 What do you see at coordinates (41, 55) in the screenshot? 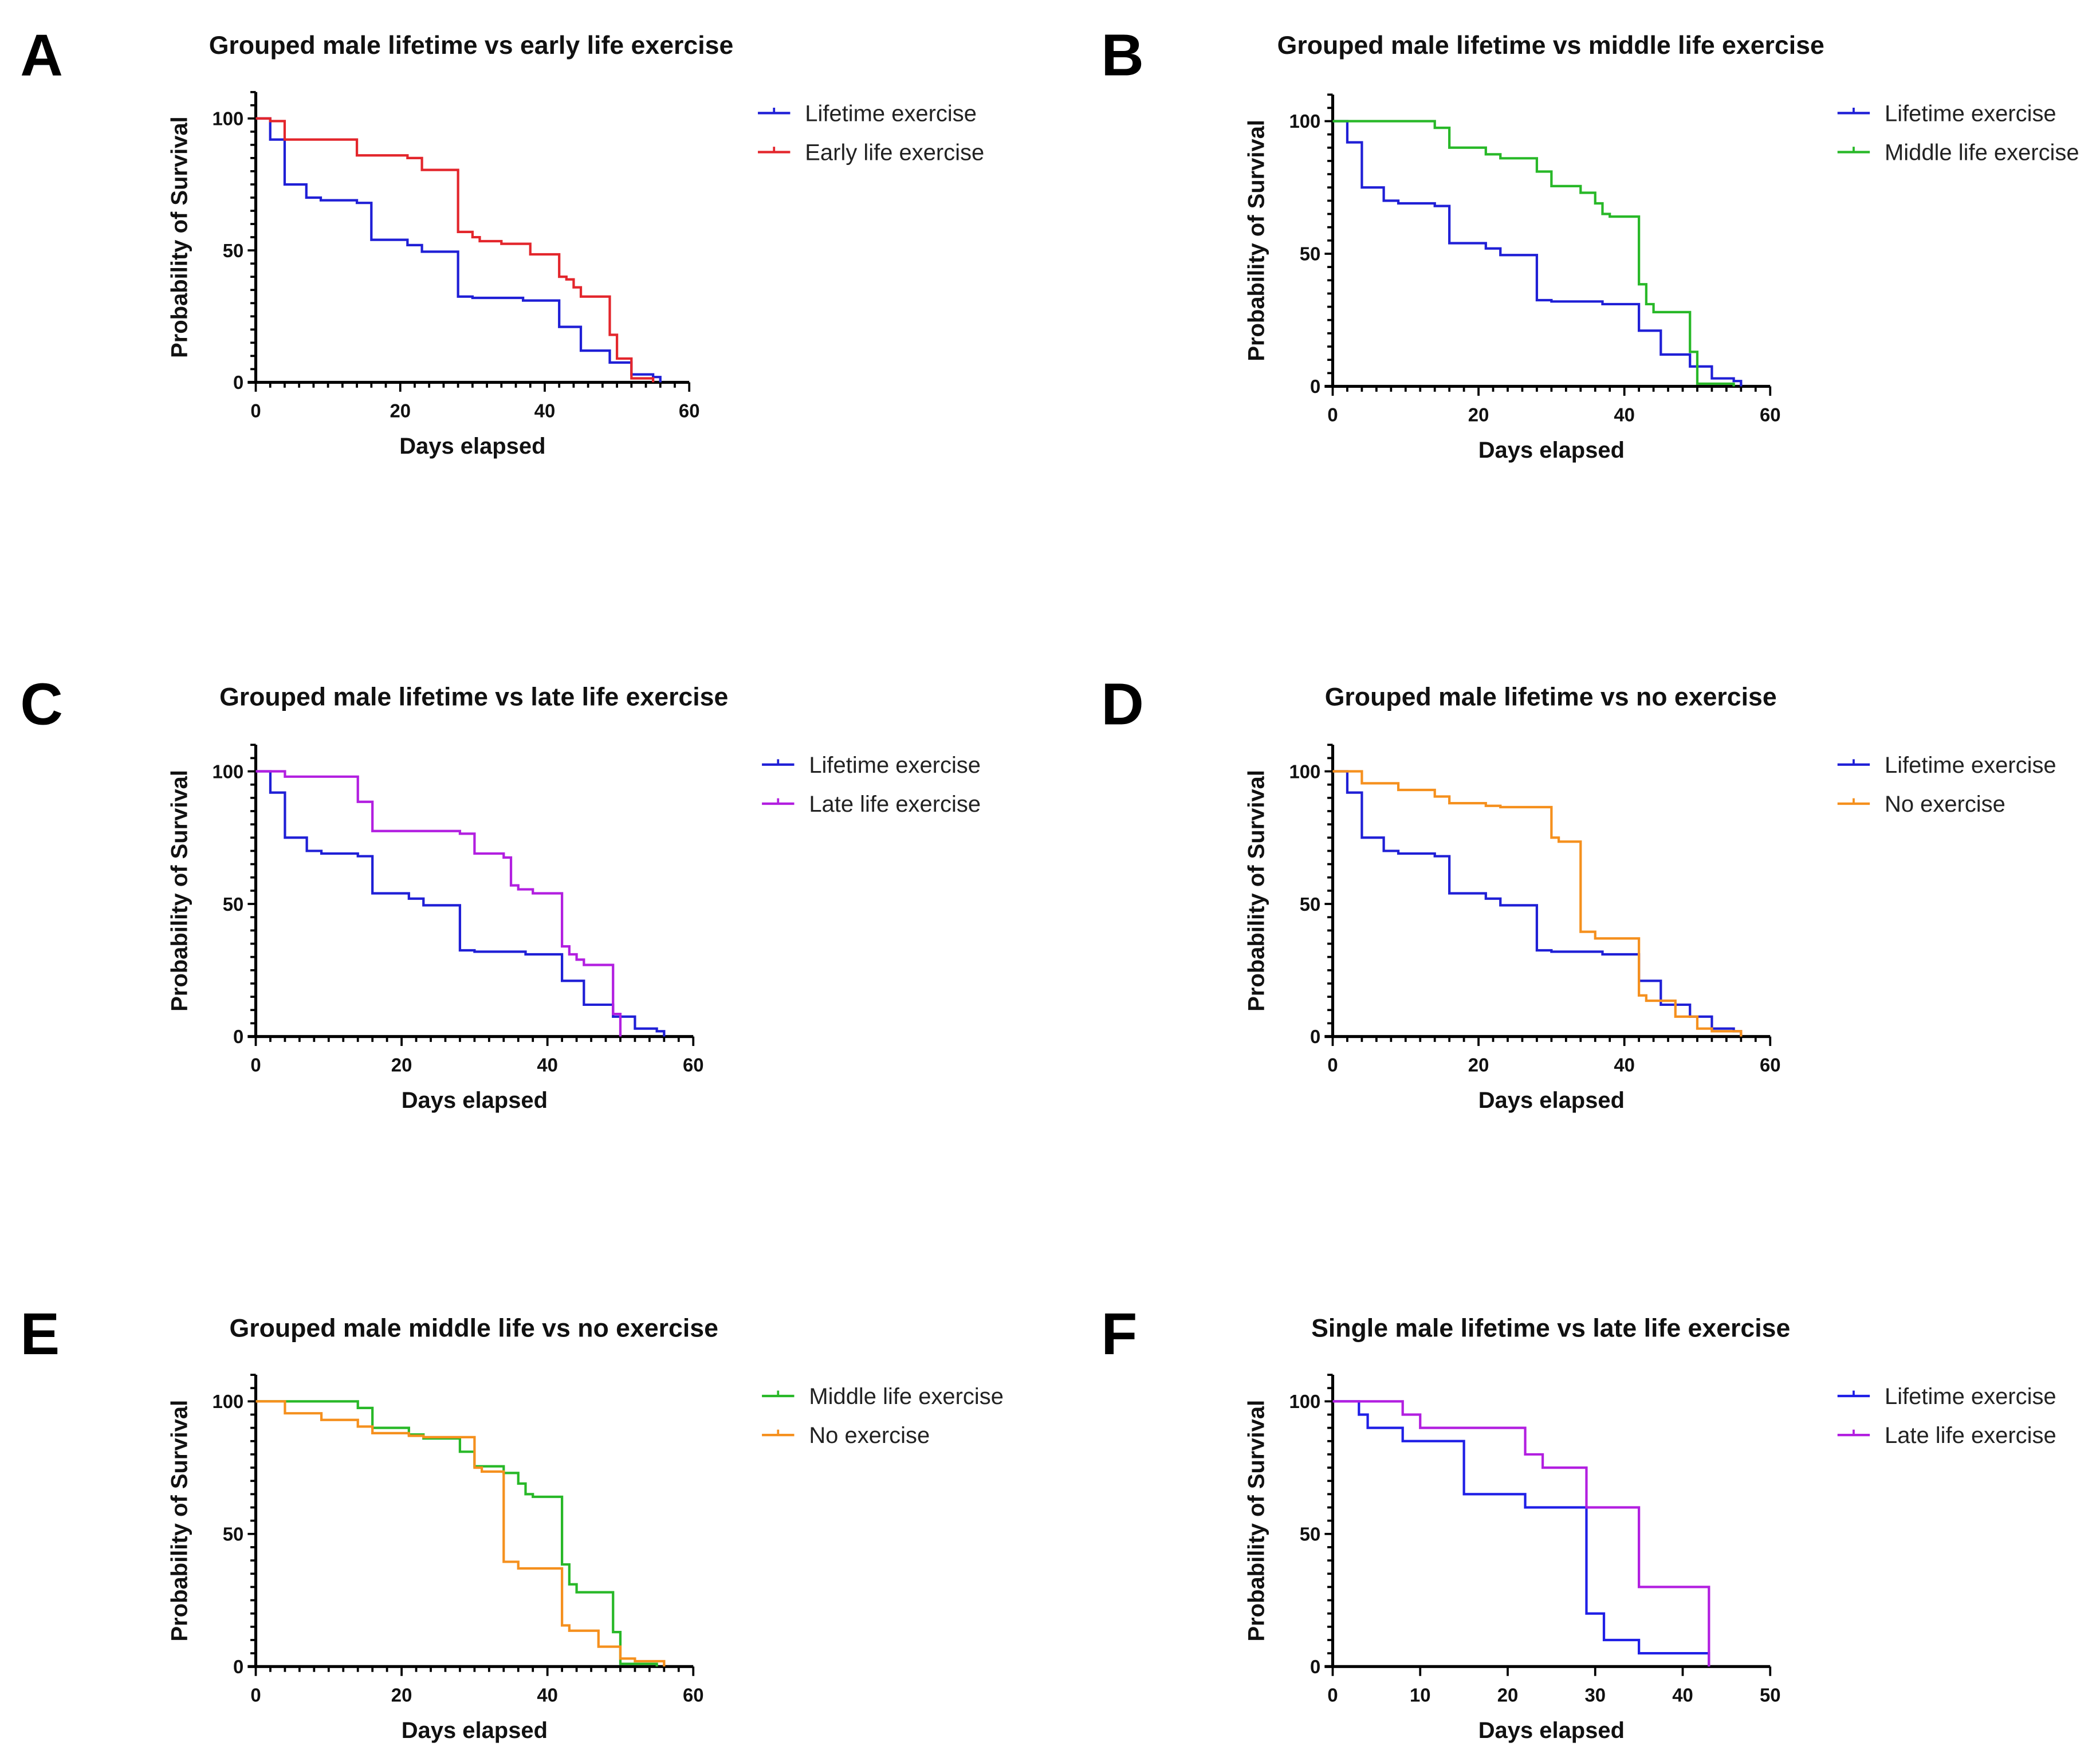
I see `panel-letter: A` at bounding box center [41, 55].